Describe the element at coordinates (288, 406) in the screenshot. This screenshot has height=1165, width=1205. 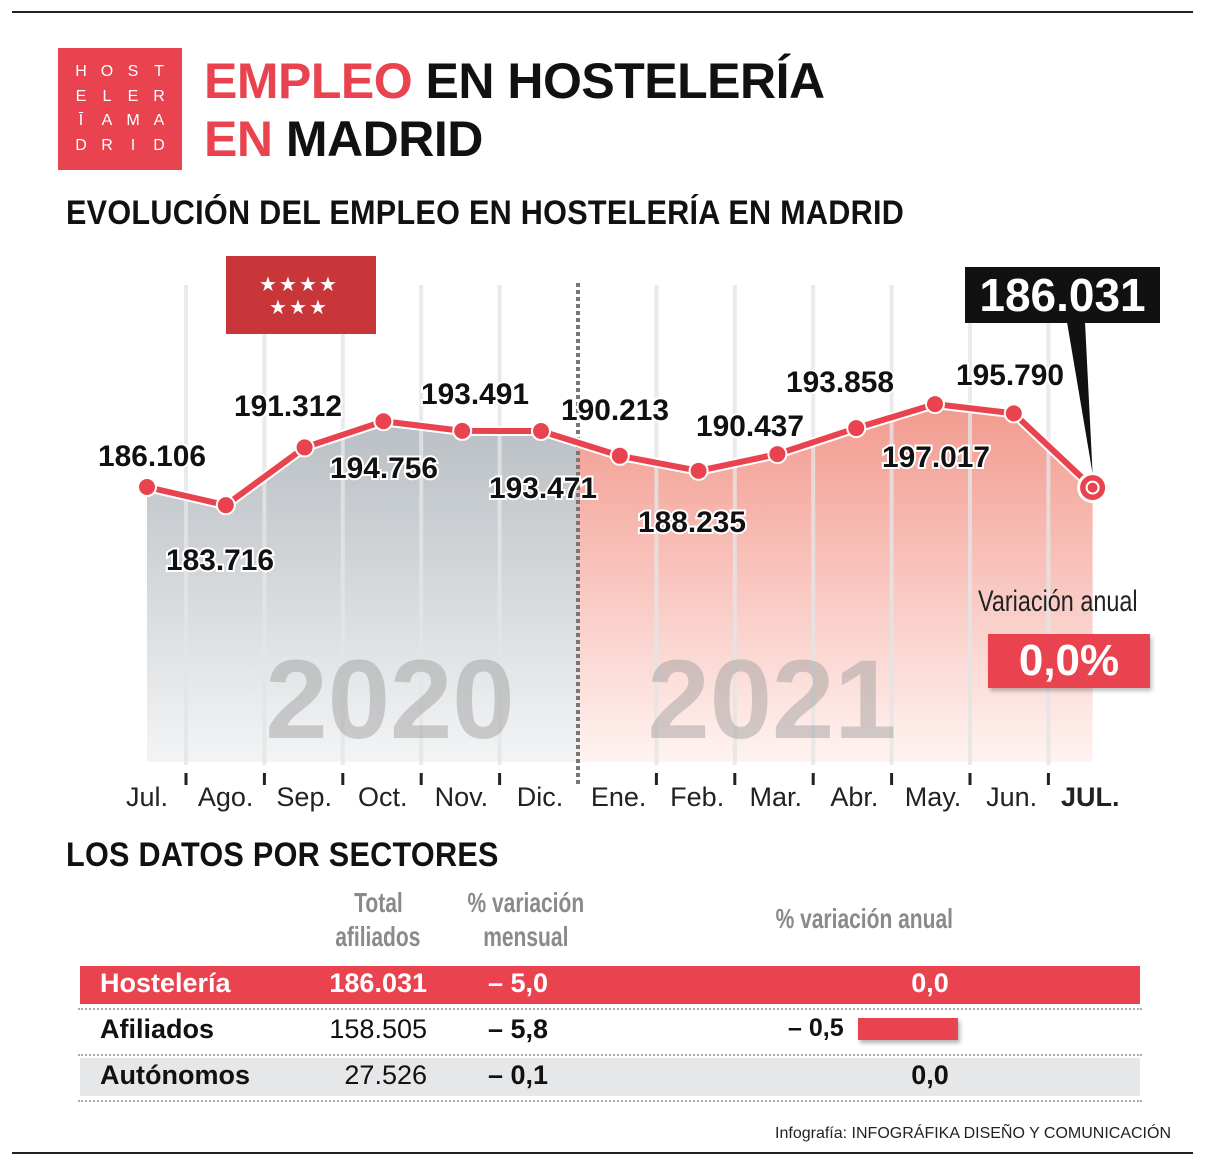
I see `data-label: 191.312` at that location.